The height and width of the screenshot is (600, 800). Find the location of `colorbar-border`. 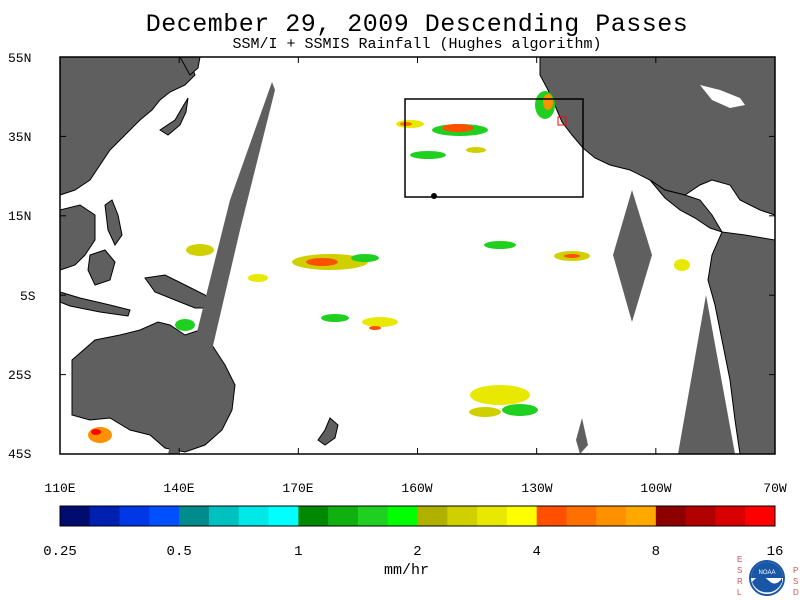

colorbar-border is located at coordinates (417, 516).